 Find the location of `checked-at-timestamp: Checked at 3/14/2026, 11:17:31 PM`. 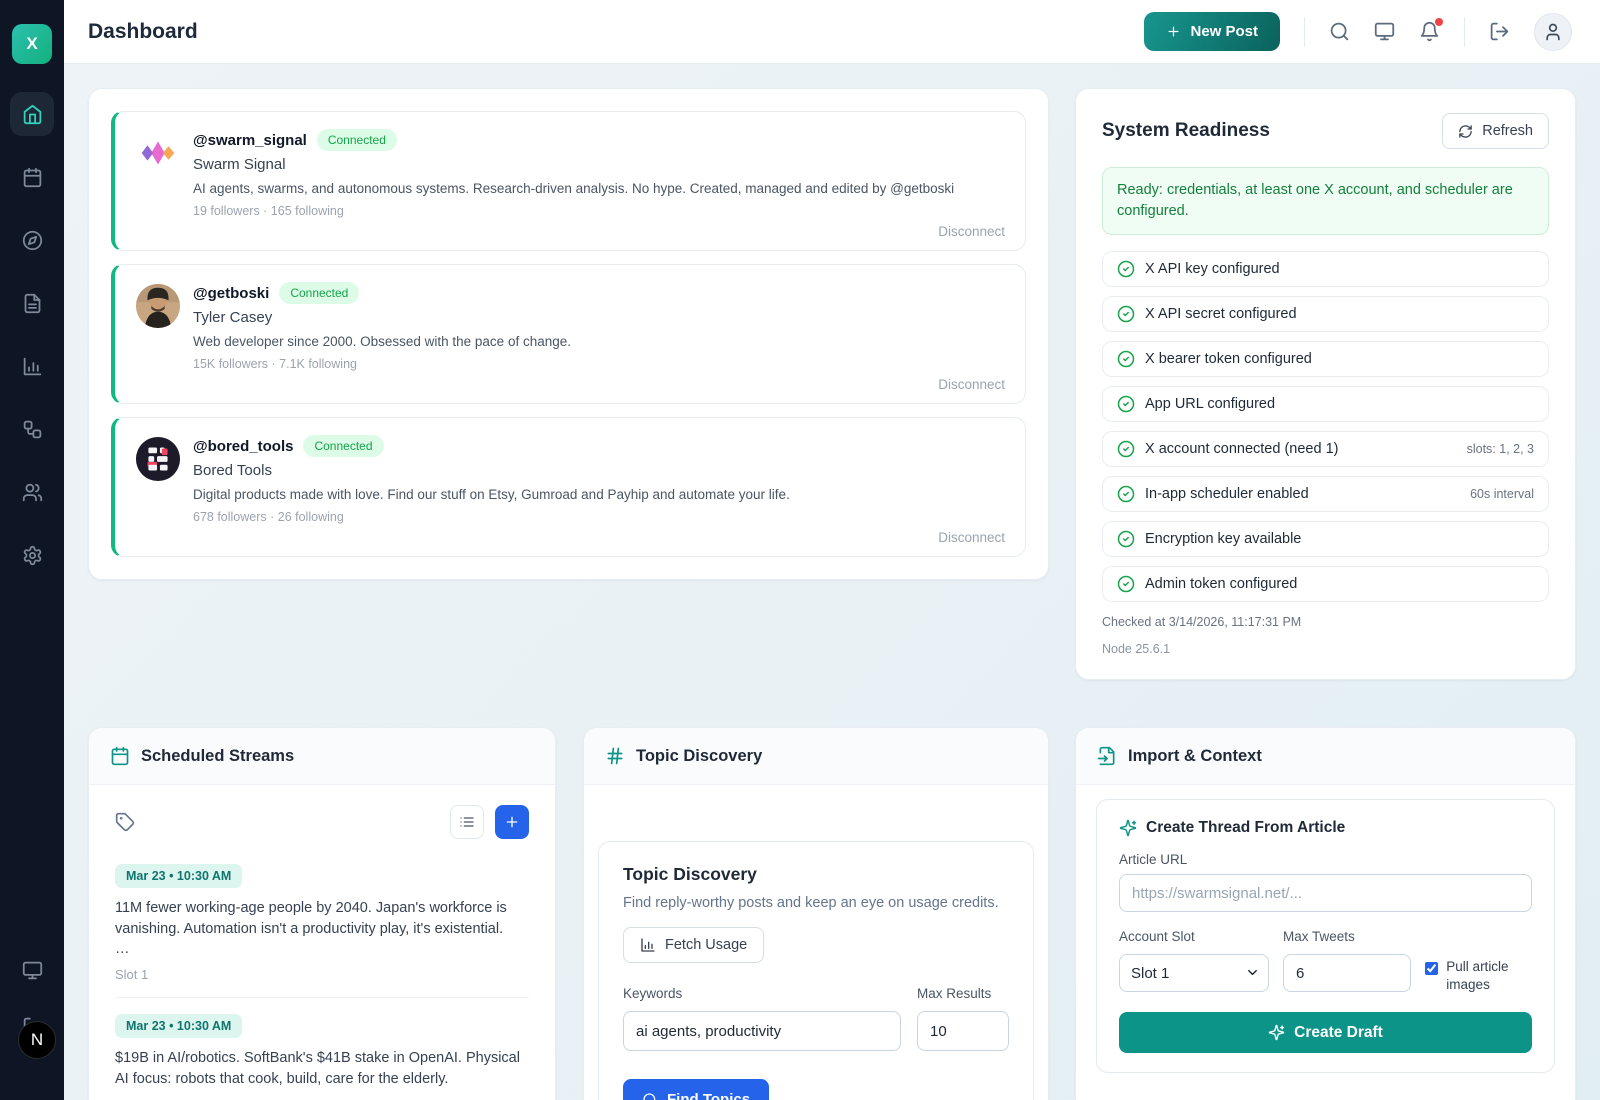

checked-at-timestamp: Checked at 3/14/2026, 11:17:31 PM is located at coordinates (1202, 622).